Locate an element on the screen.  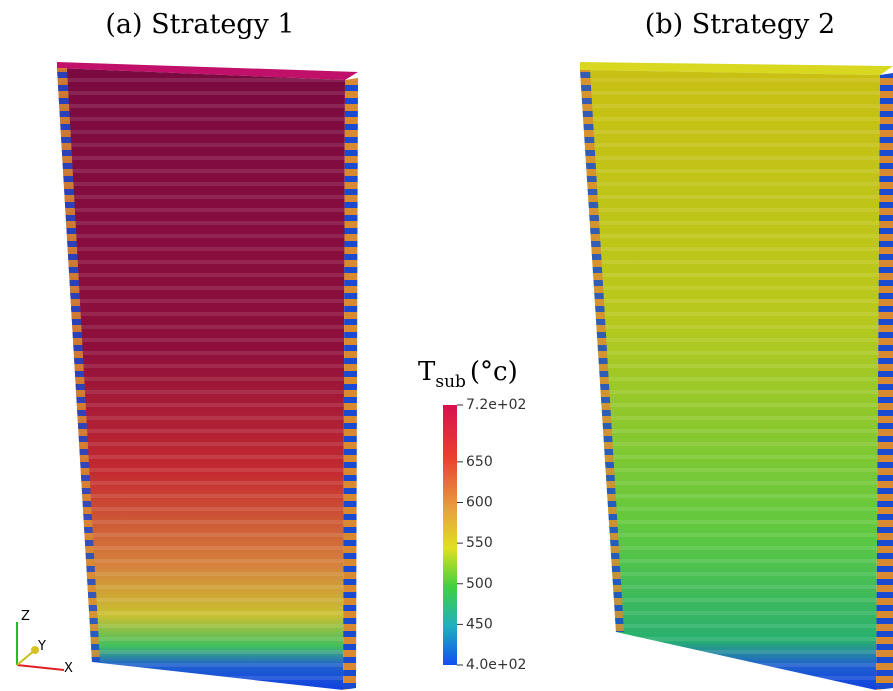
panel-label: (a) Strategy 1 is located at coordinates (199, 24).